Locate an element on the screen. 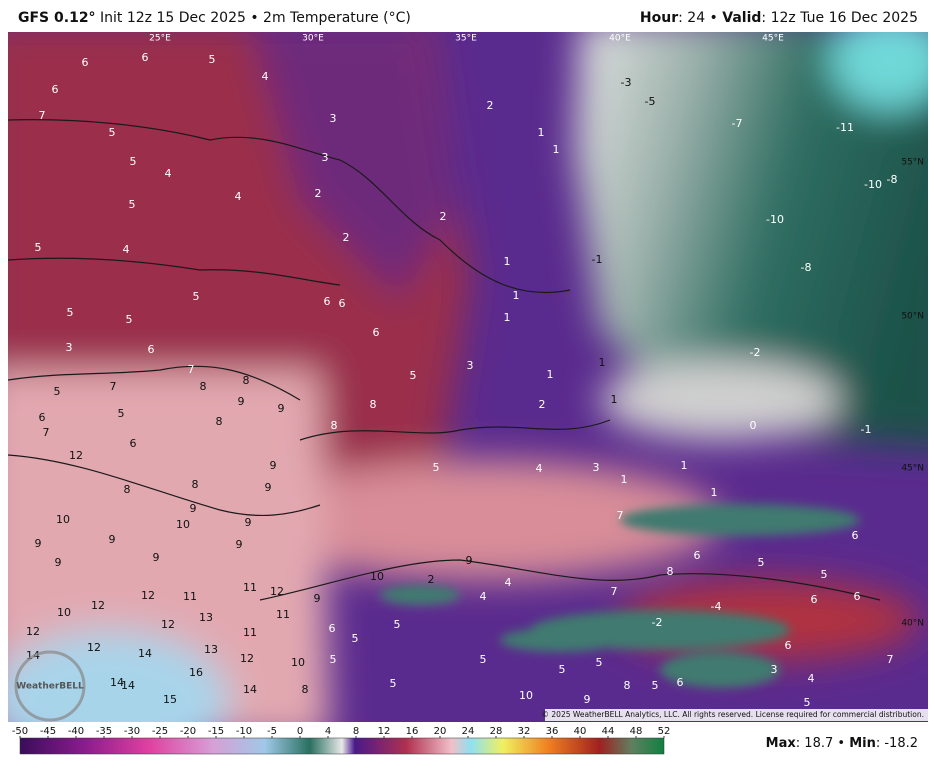  colorbar-tick-label: 40 is located at coordinates (580, 731).